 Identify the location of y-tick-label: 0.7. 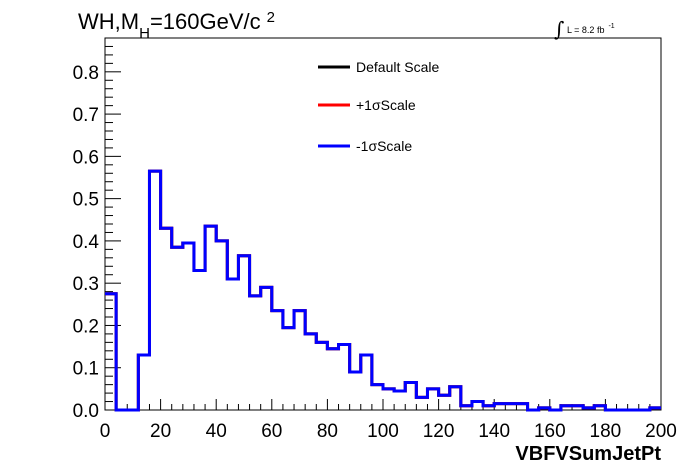
(86, 115).